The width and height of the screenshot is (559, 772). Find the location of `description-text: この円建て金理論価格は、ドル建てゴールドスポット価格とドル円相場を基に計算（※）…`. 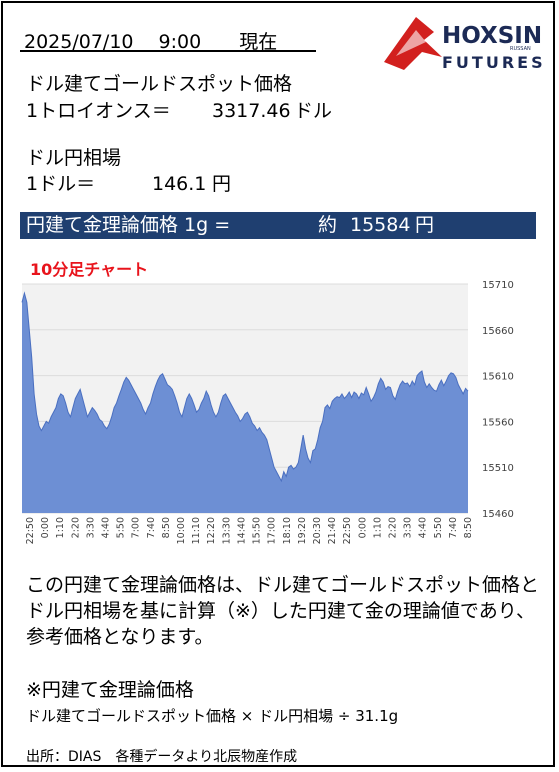

description-text: この円建て金理論価格は、ドル建てゴールドスポット価格とドル円相場を基に計算（※）… is located at coordinates (283, 611).